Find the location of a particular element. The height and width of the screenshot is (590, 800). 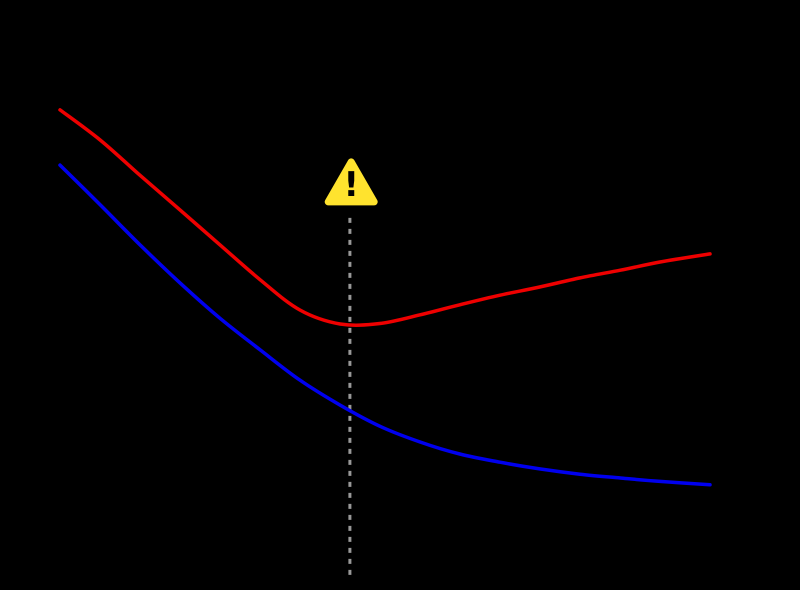

warning-triangle-icon: ! is located at coordinates (351, 182).